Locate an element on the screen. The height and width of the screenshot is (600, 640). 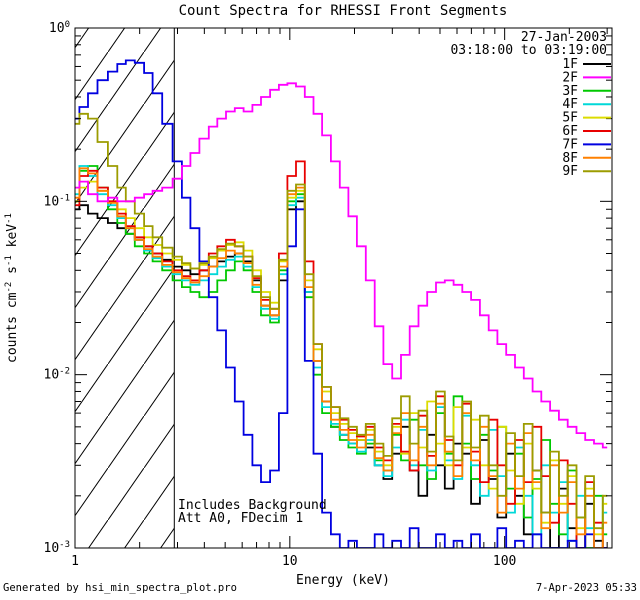
y-tick-label-10-1: 10⁻¹ is located at coordinates (57, 201).